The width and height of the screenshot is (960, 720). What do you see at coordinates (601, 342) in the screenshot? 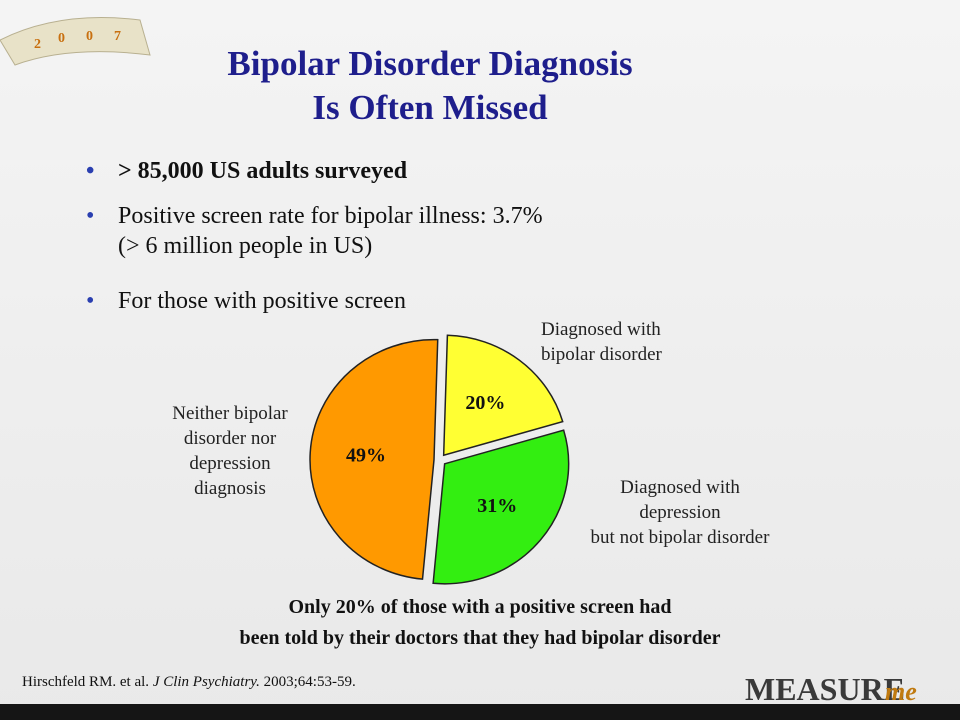
I see `slice-label: Diagnosed with bipolar disorder` at bounding box center [601, 342].